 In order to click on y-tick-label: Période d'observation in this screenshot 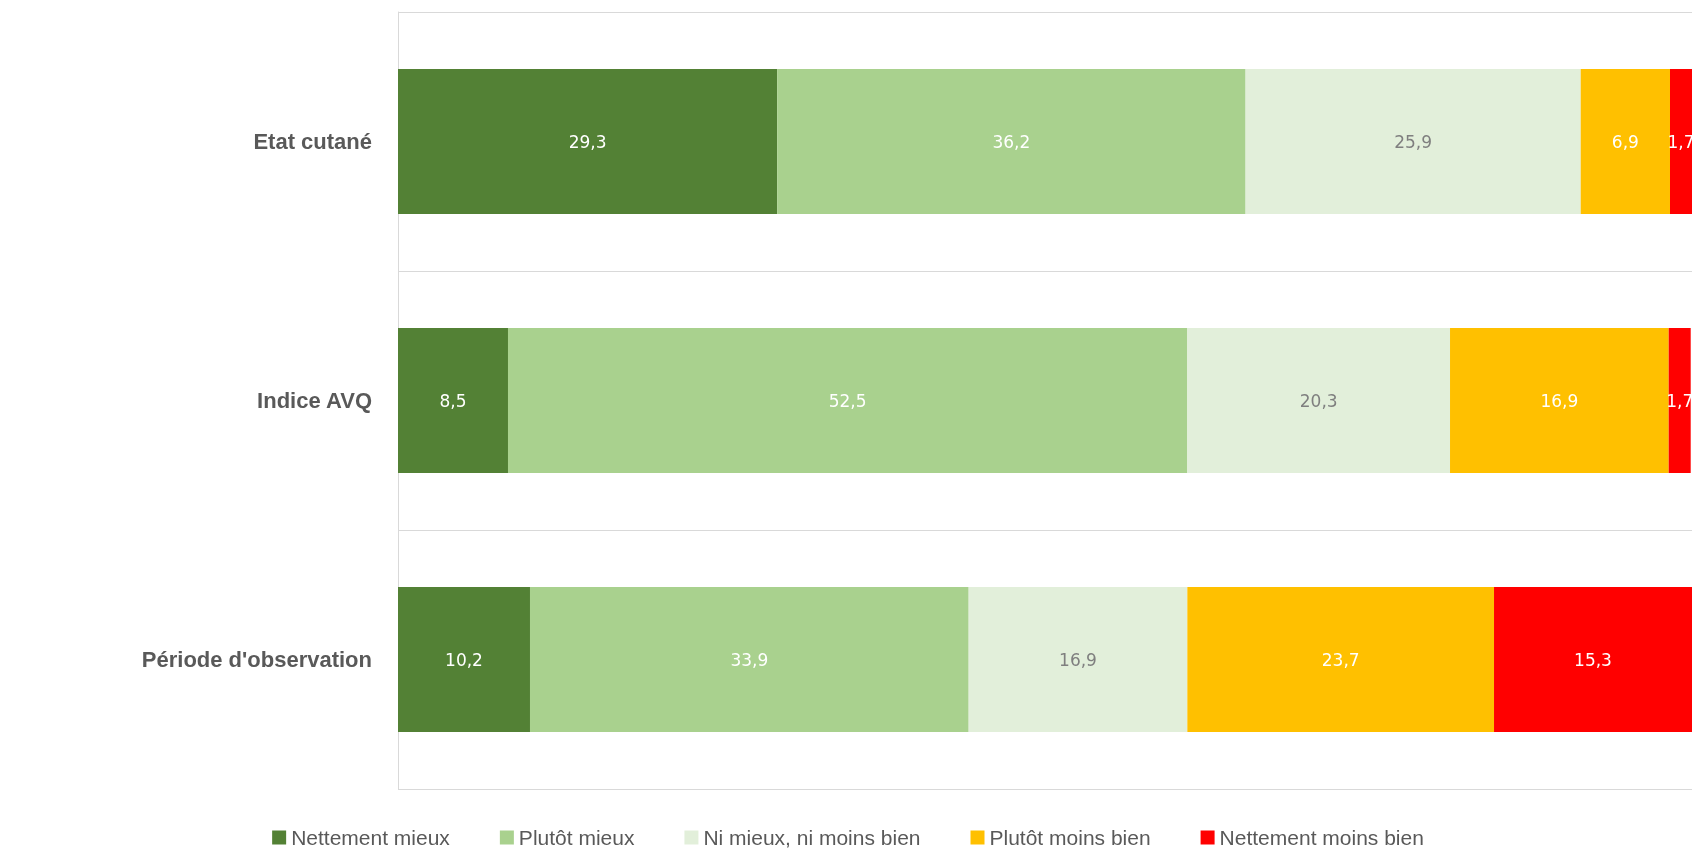, I will do `click(256, 659)`.